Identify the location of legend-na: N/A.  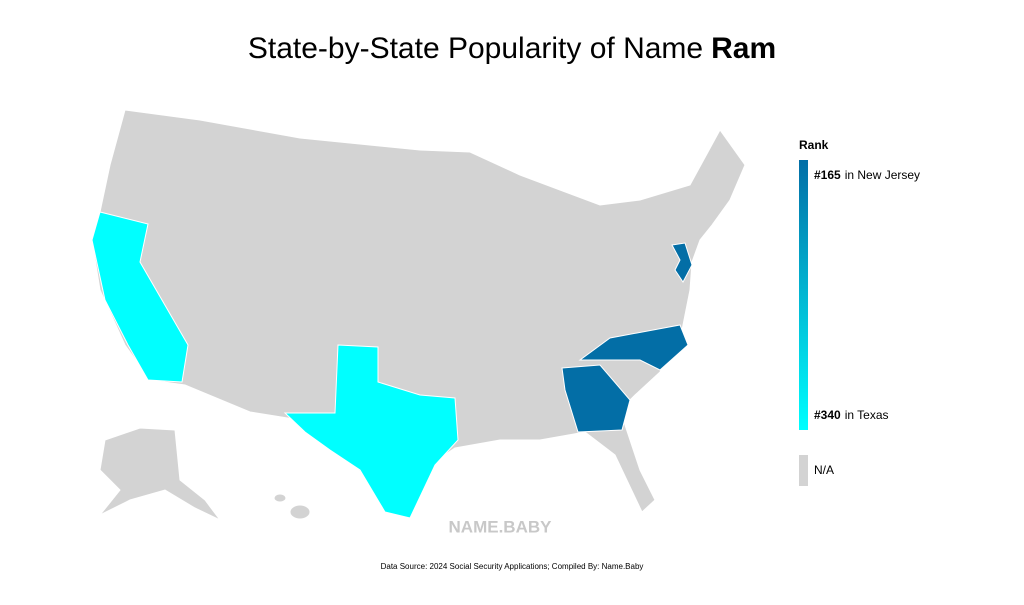
(824, 470).